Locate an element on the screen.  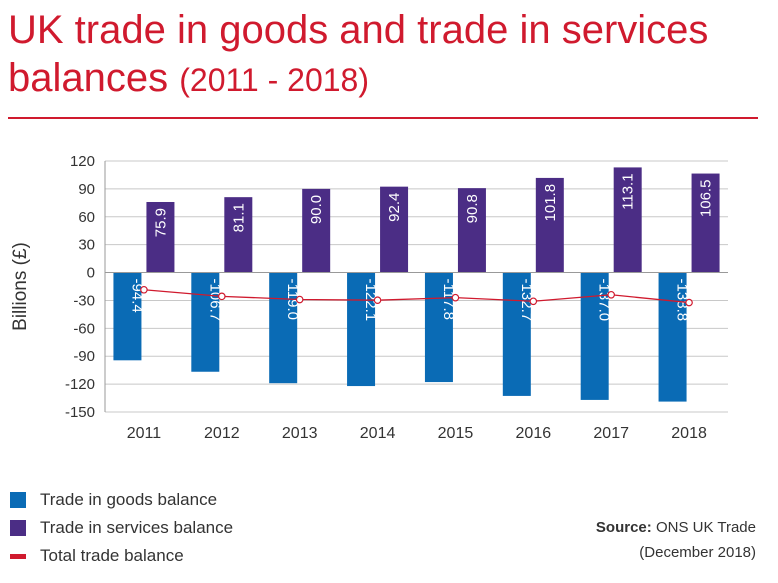
y-tick-label: 30 is located at coordinates (86, 245).